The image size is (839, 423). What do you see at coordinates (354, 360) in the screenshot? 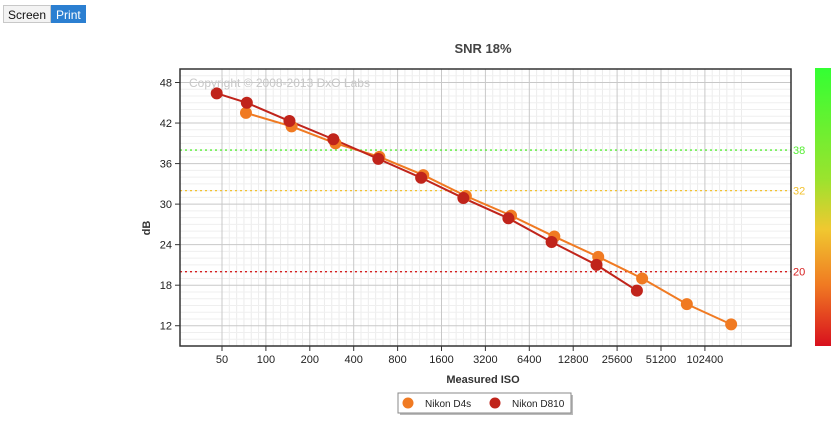
I see `x-tick-label: 400` at bounding box center [354, 360].